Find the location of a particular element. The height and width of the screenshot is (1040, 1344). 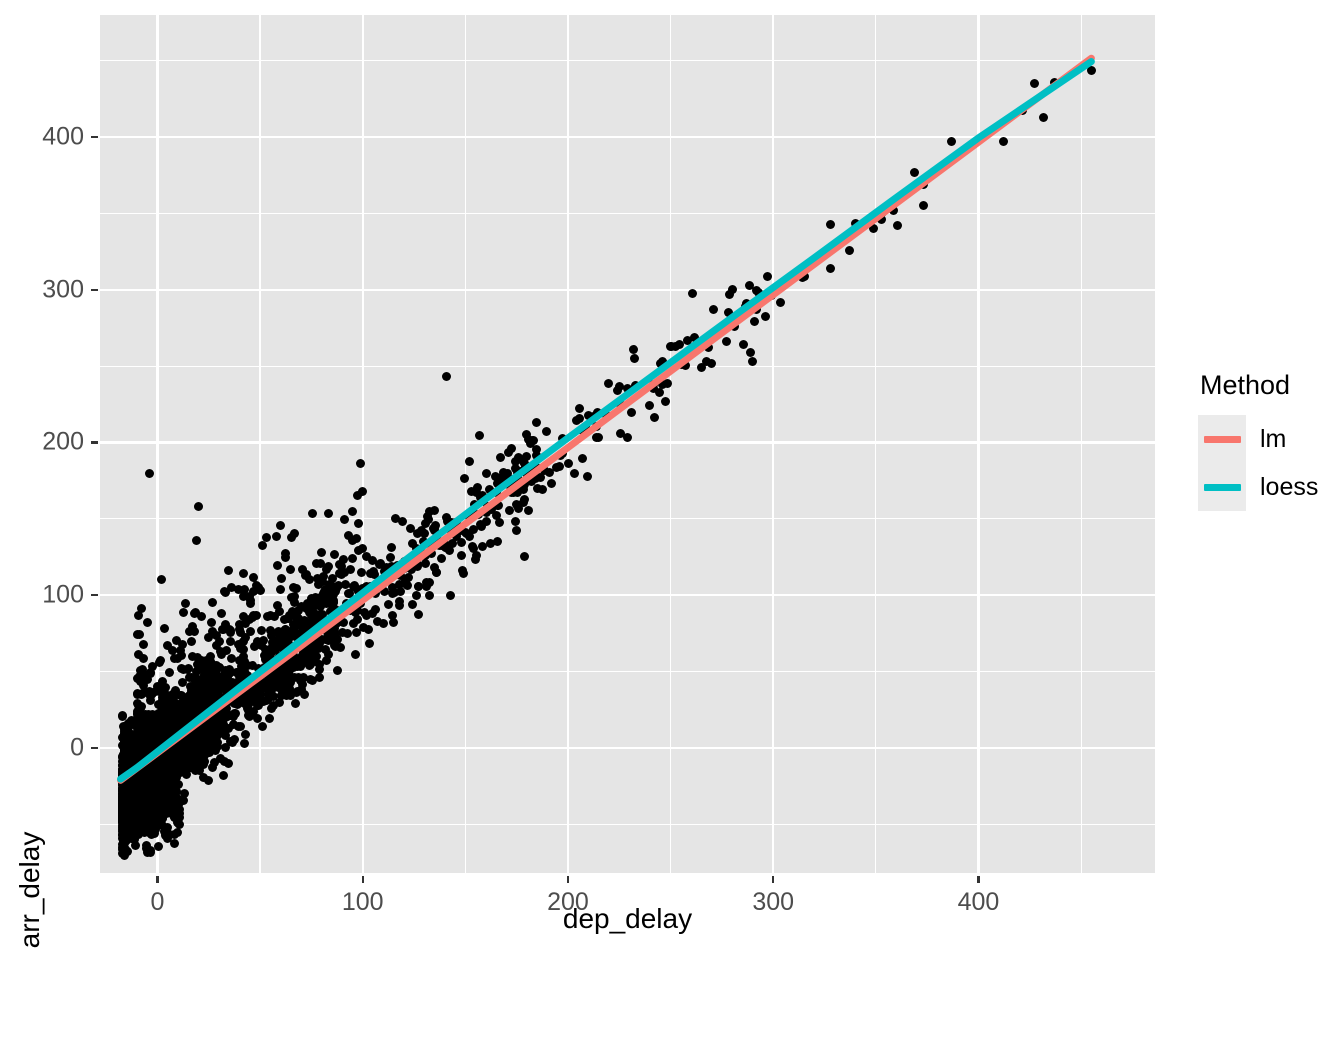

legend-label: lm is located at coordinates (1273, 438).